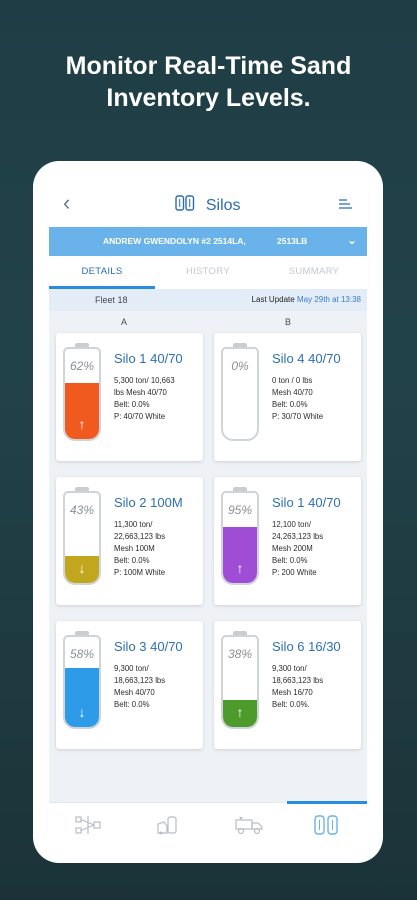  What do you see at coordinates (291, 704) in the screenshot?
I see `silo-detail-line: Belt: 0.0%.` at bounding box center [291, 704].